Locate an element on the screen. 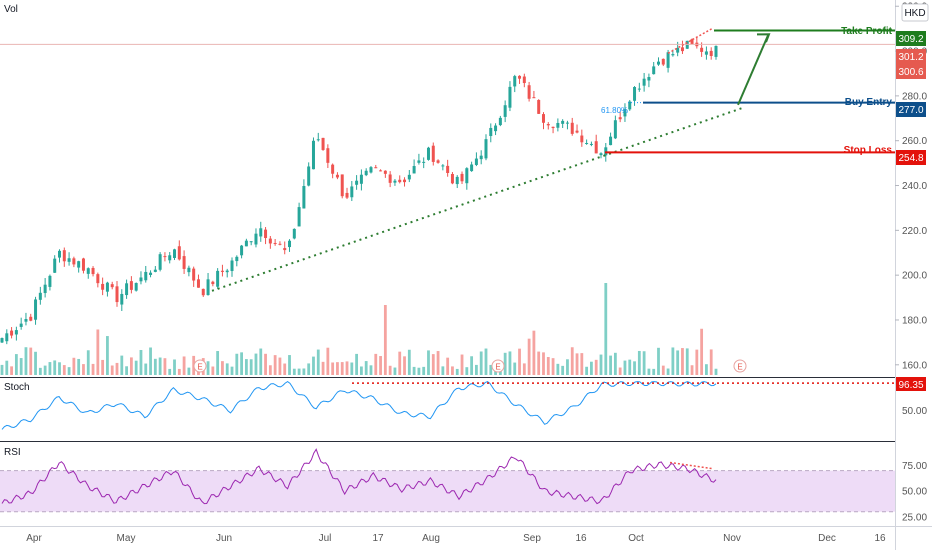 This screenshot has width=932, height=550. take-profit-tag: 309.2 is located at coordinates (911, 38).